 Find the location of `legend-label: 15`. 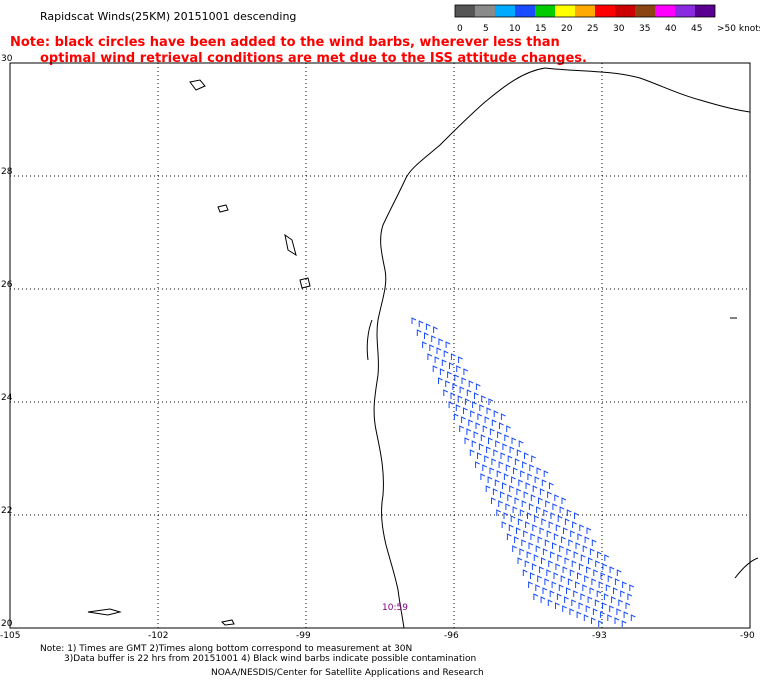

legend-label: 15 is located at coordinates (540, 29).